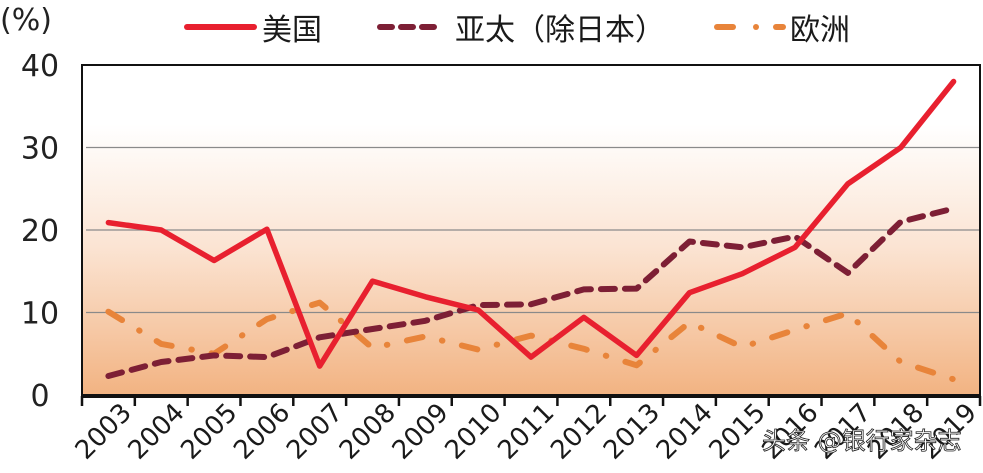  Describe the element at coordinates (820, 30) in the screenshot. I see `legend-label-europe: 欧洲` at that location.